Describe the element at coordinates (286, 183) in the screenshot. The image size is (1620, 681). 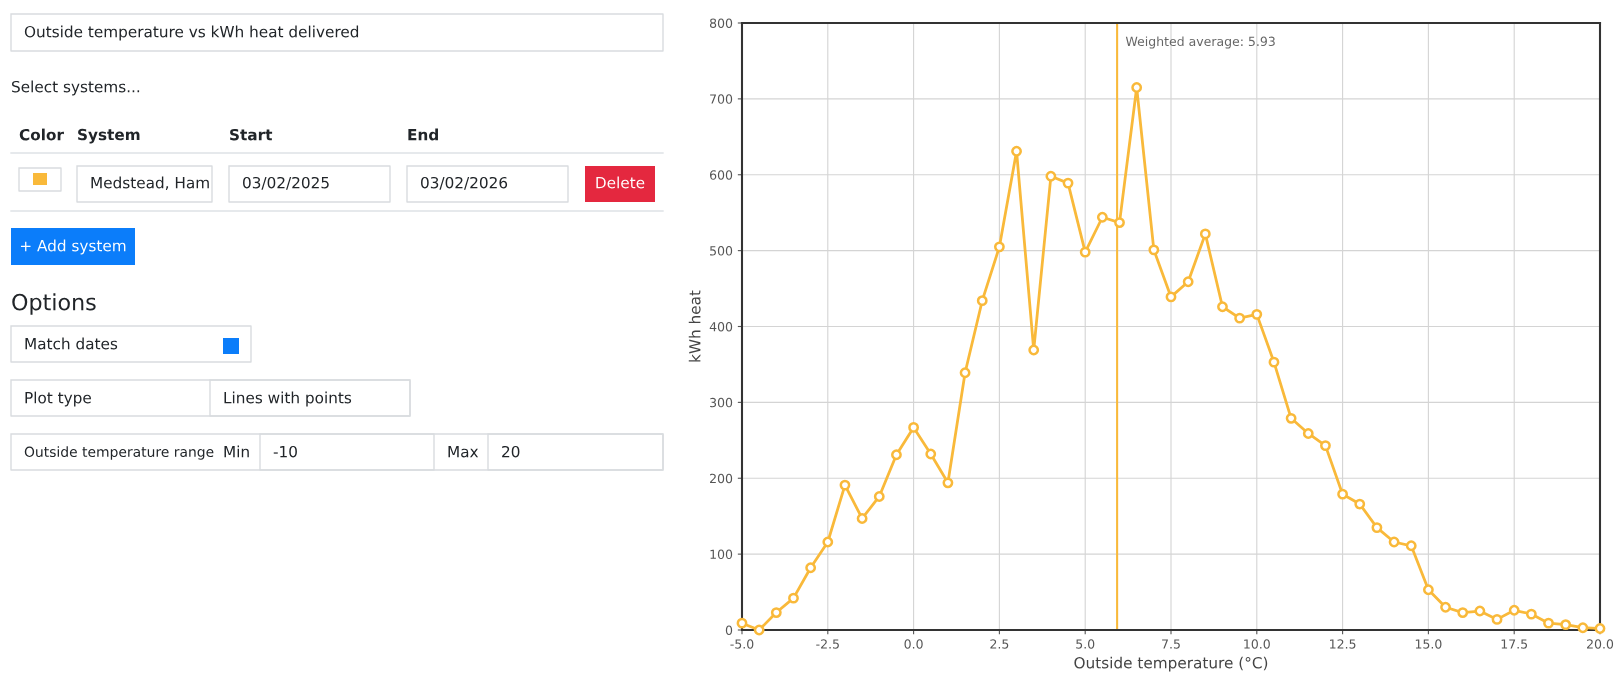
I see `text: 03/02/2025` at that location.